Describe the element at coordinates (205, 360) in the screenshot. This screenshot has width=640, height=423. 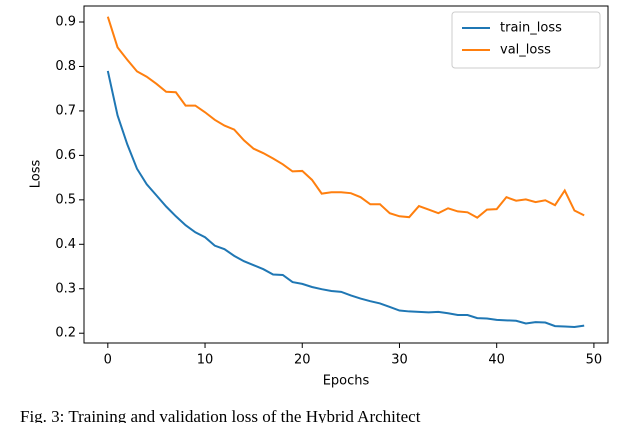
I see `x-tick-label: 10` at that location.